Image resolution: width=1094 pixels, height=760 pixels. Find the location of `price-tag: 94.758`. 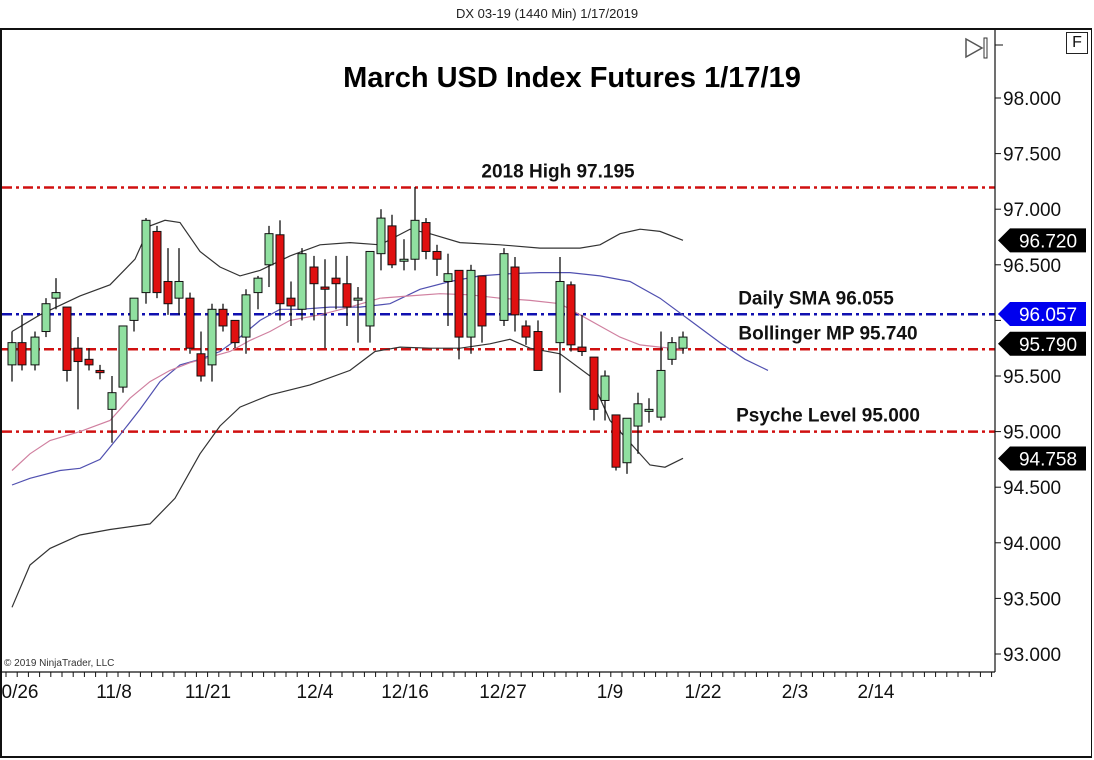

price-tag: 94.758 is located at coordinates (1042, 458).